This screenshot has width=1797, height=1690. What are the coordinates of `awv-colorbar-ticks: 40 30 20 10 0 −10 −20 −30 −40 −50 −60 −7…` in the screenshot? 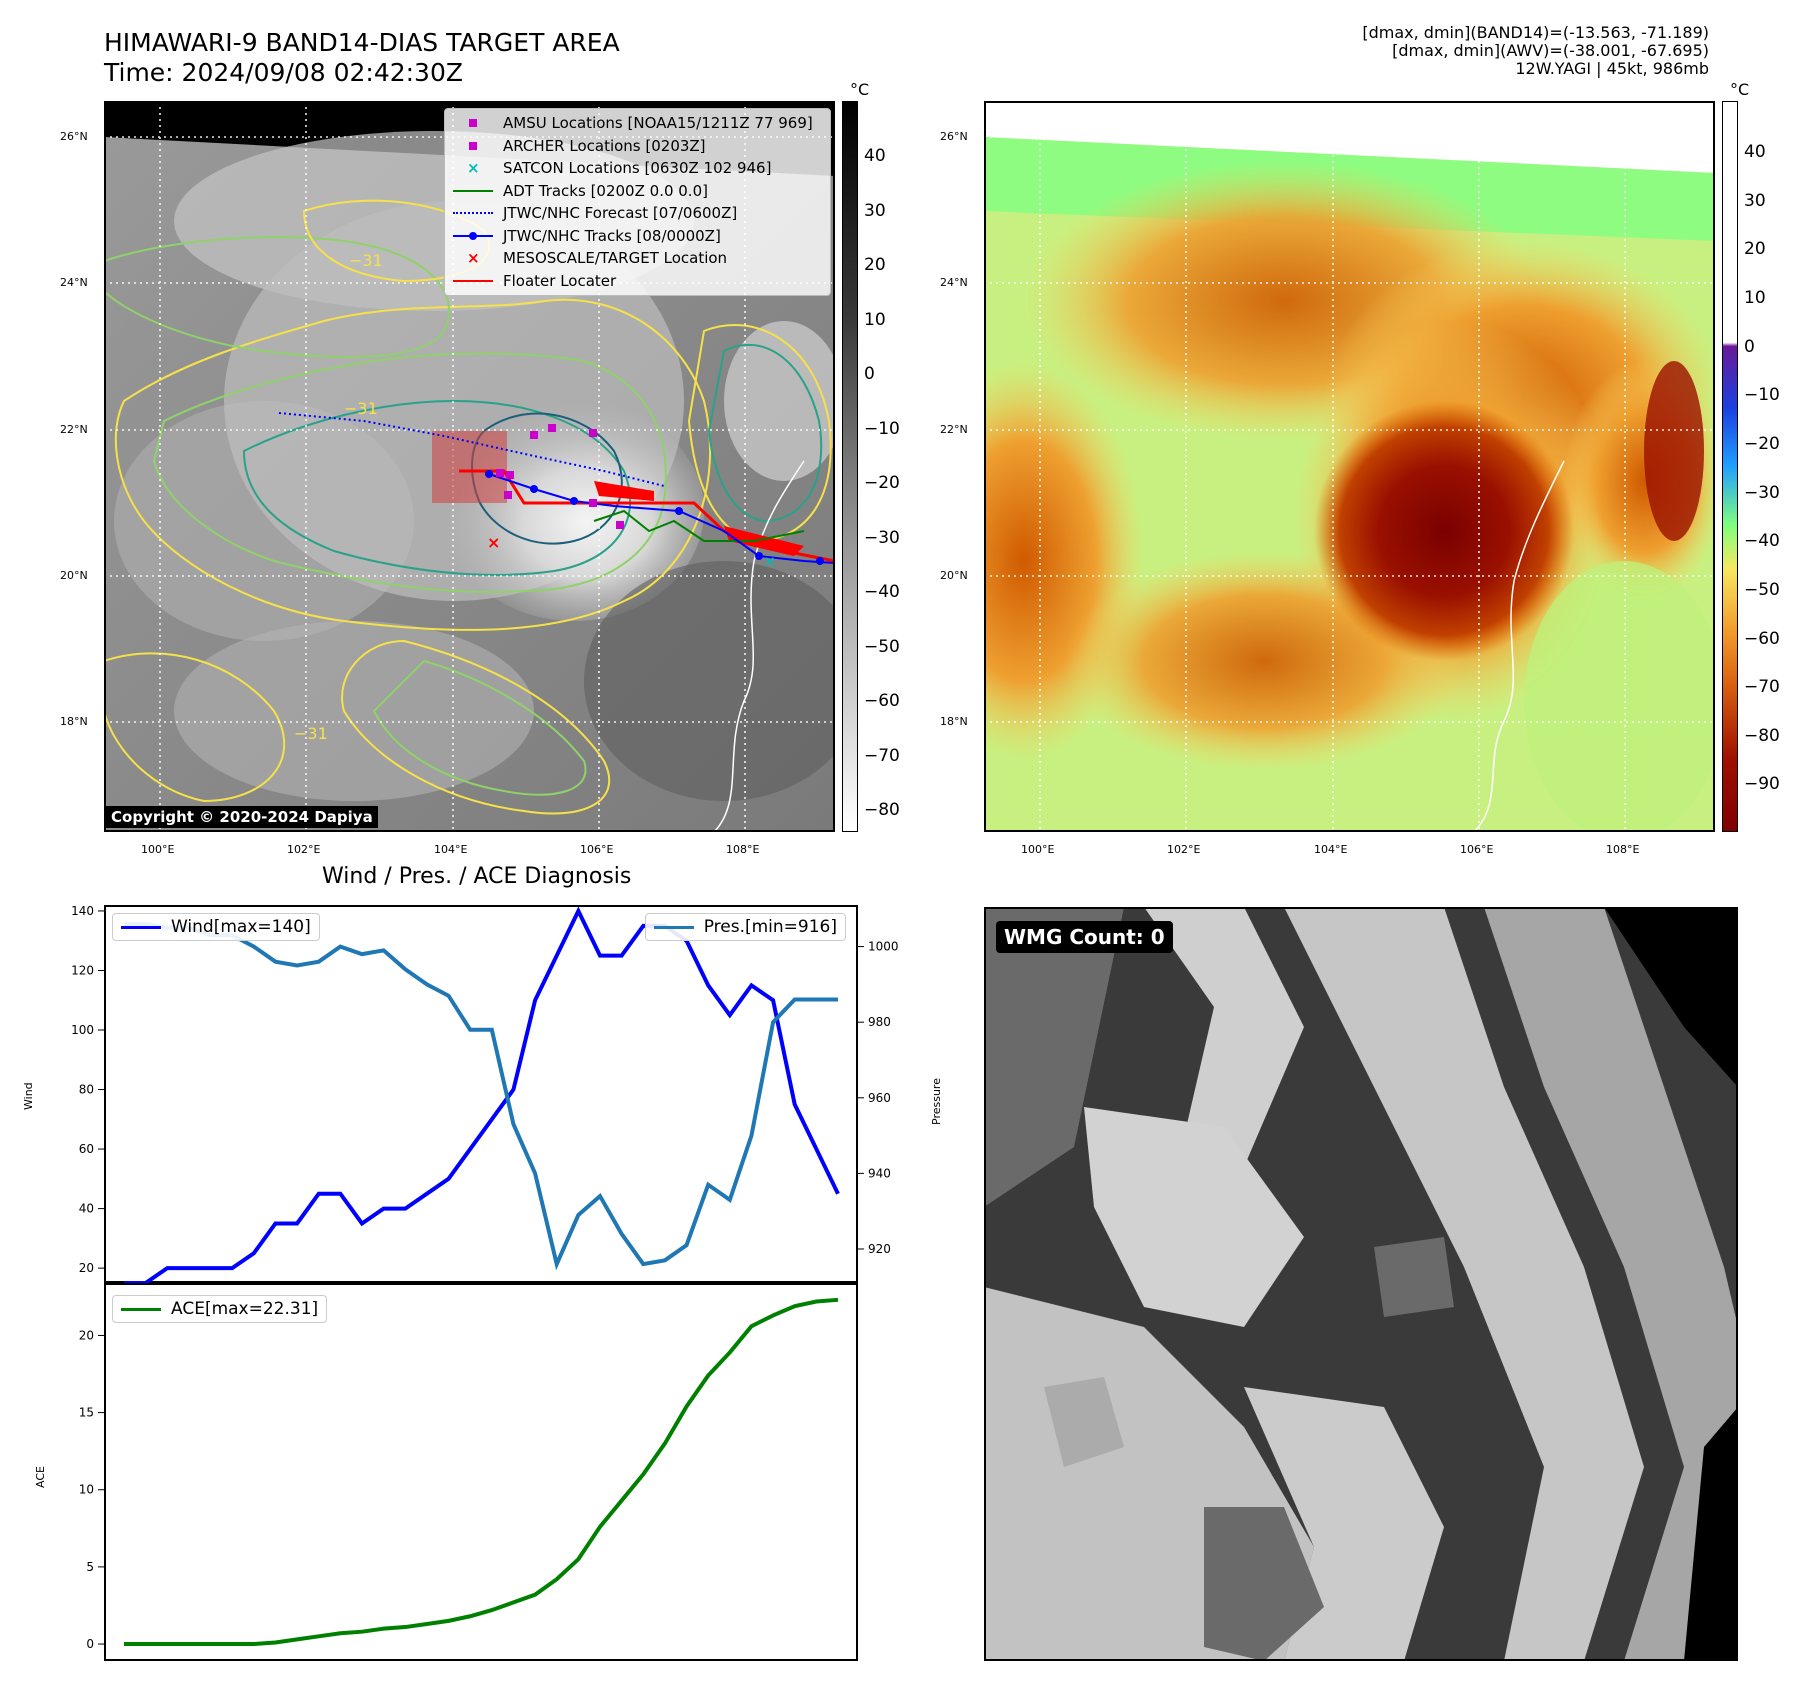 It's located at (1770, 466).